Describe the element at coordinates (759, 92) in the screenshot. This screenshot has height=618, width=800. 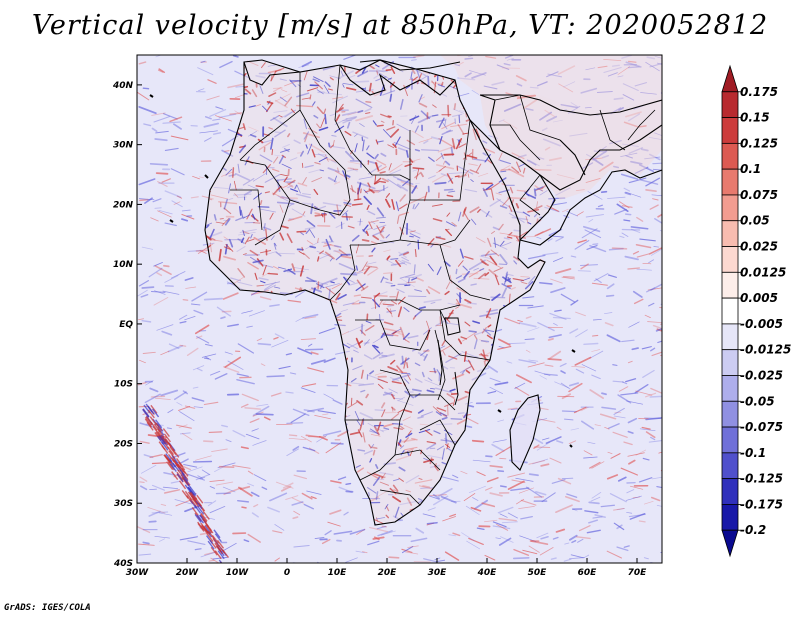
I see `colorbar-label: 0.175` at that location.